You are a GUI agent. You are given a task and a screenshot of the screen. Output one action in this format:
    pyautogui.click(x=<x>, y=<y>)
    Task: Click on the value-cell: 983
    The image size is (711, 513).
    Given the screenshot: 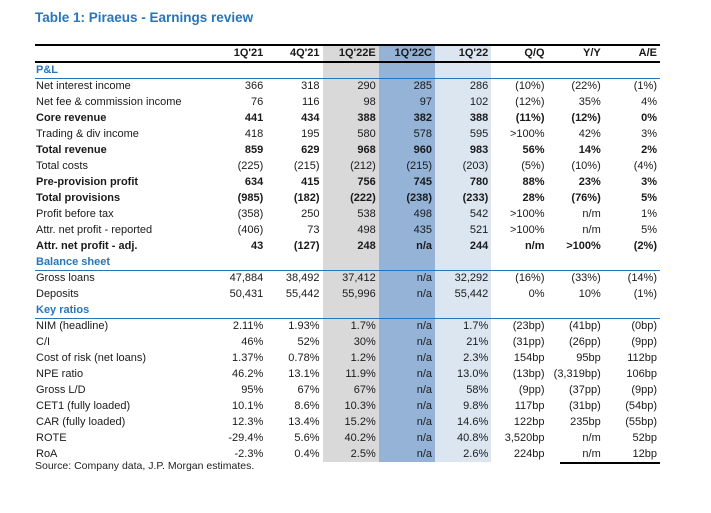 What is the action you would take?
    pyautogui.click(x=463, y=150)
    